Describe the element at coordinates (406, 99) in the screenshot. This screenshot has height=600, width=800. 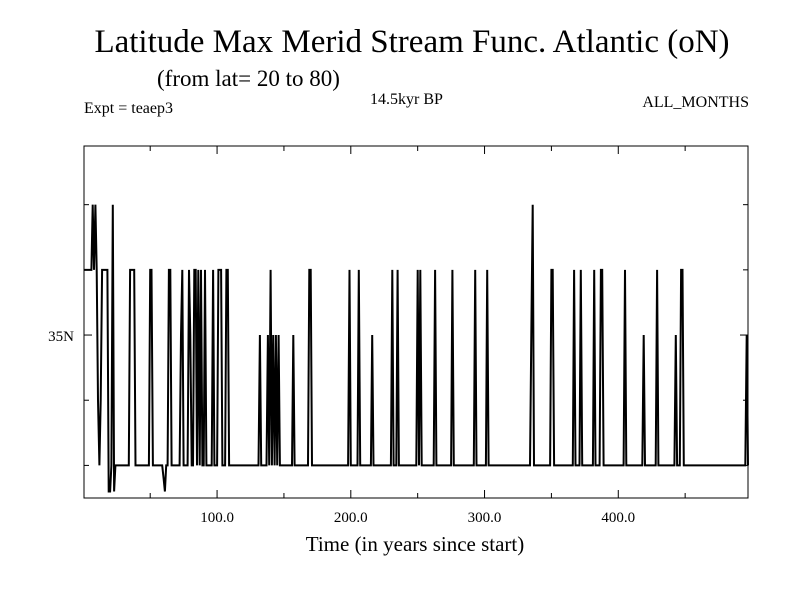
I see `period-label: 14.5kyr BP` at that location.